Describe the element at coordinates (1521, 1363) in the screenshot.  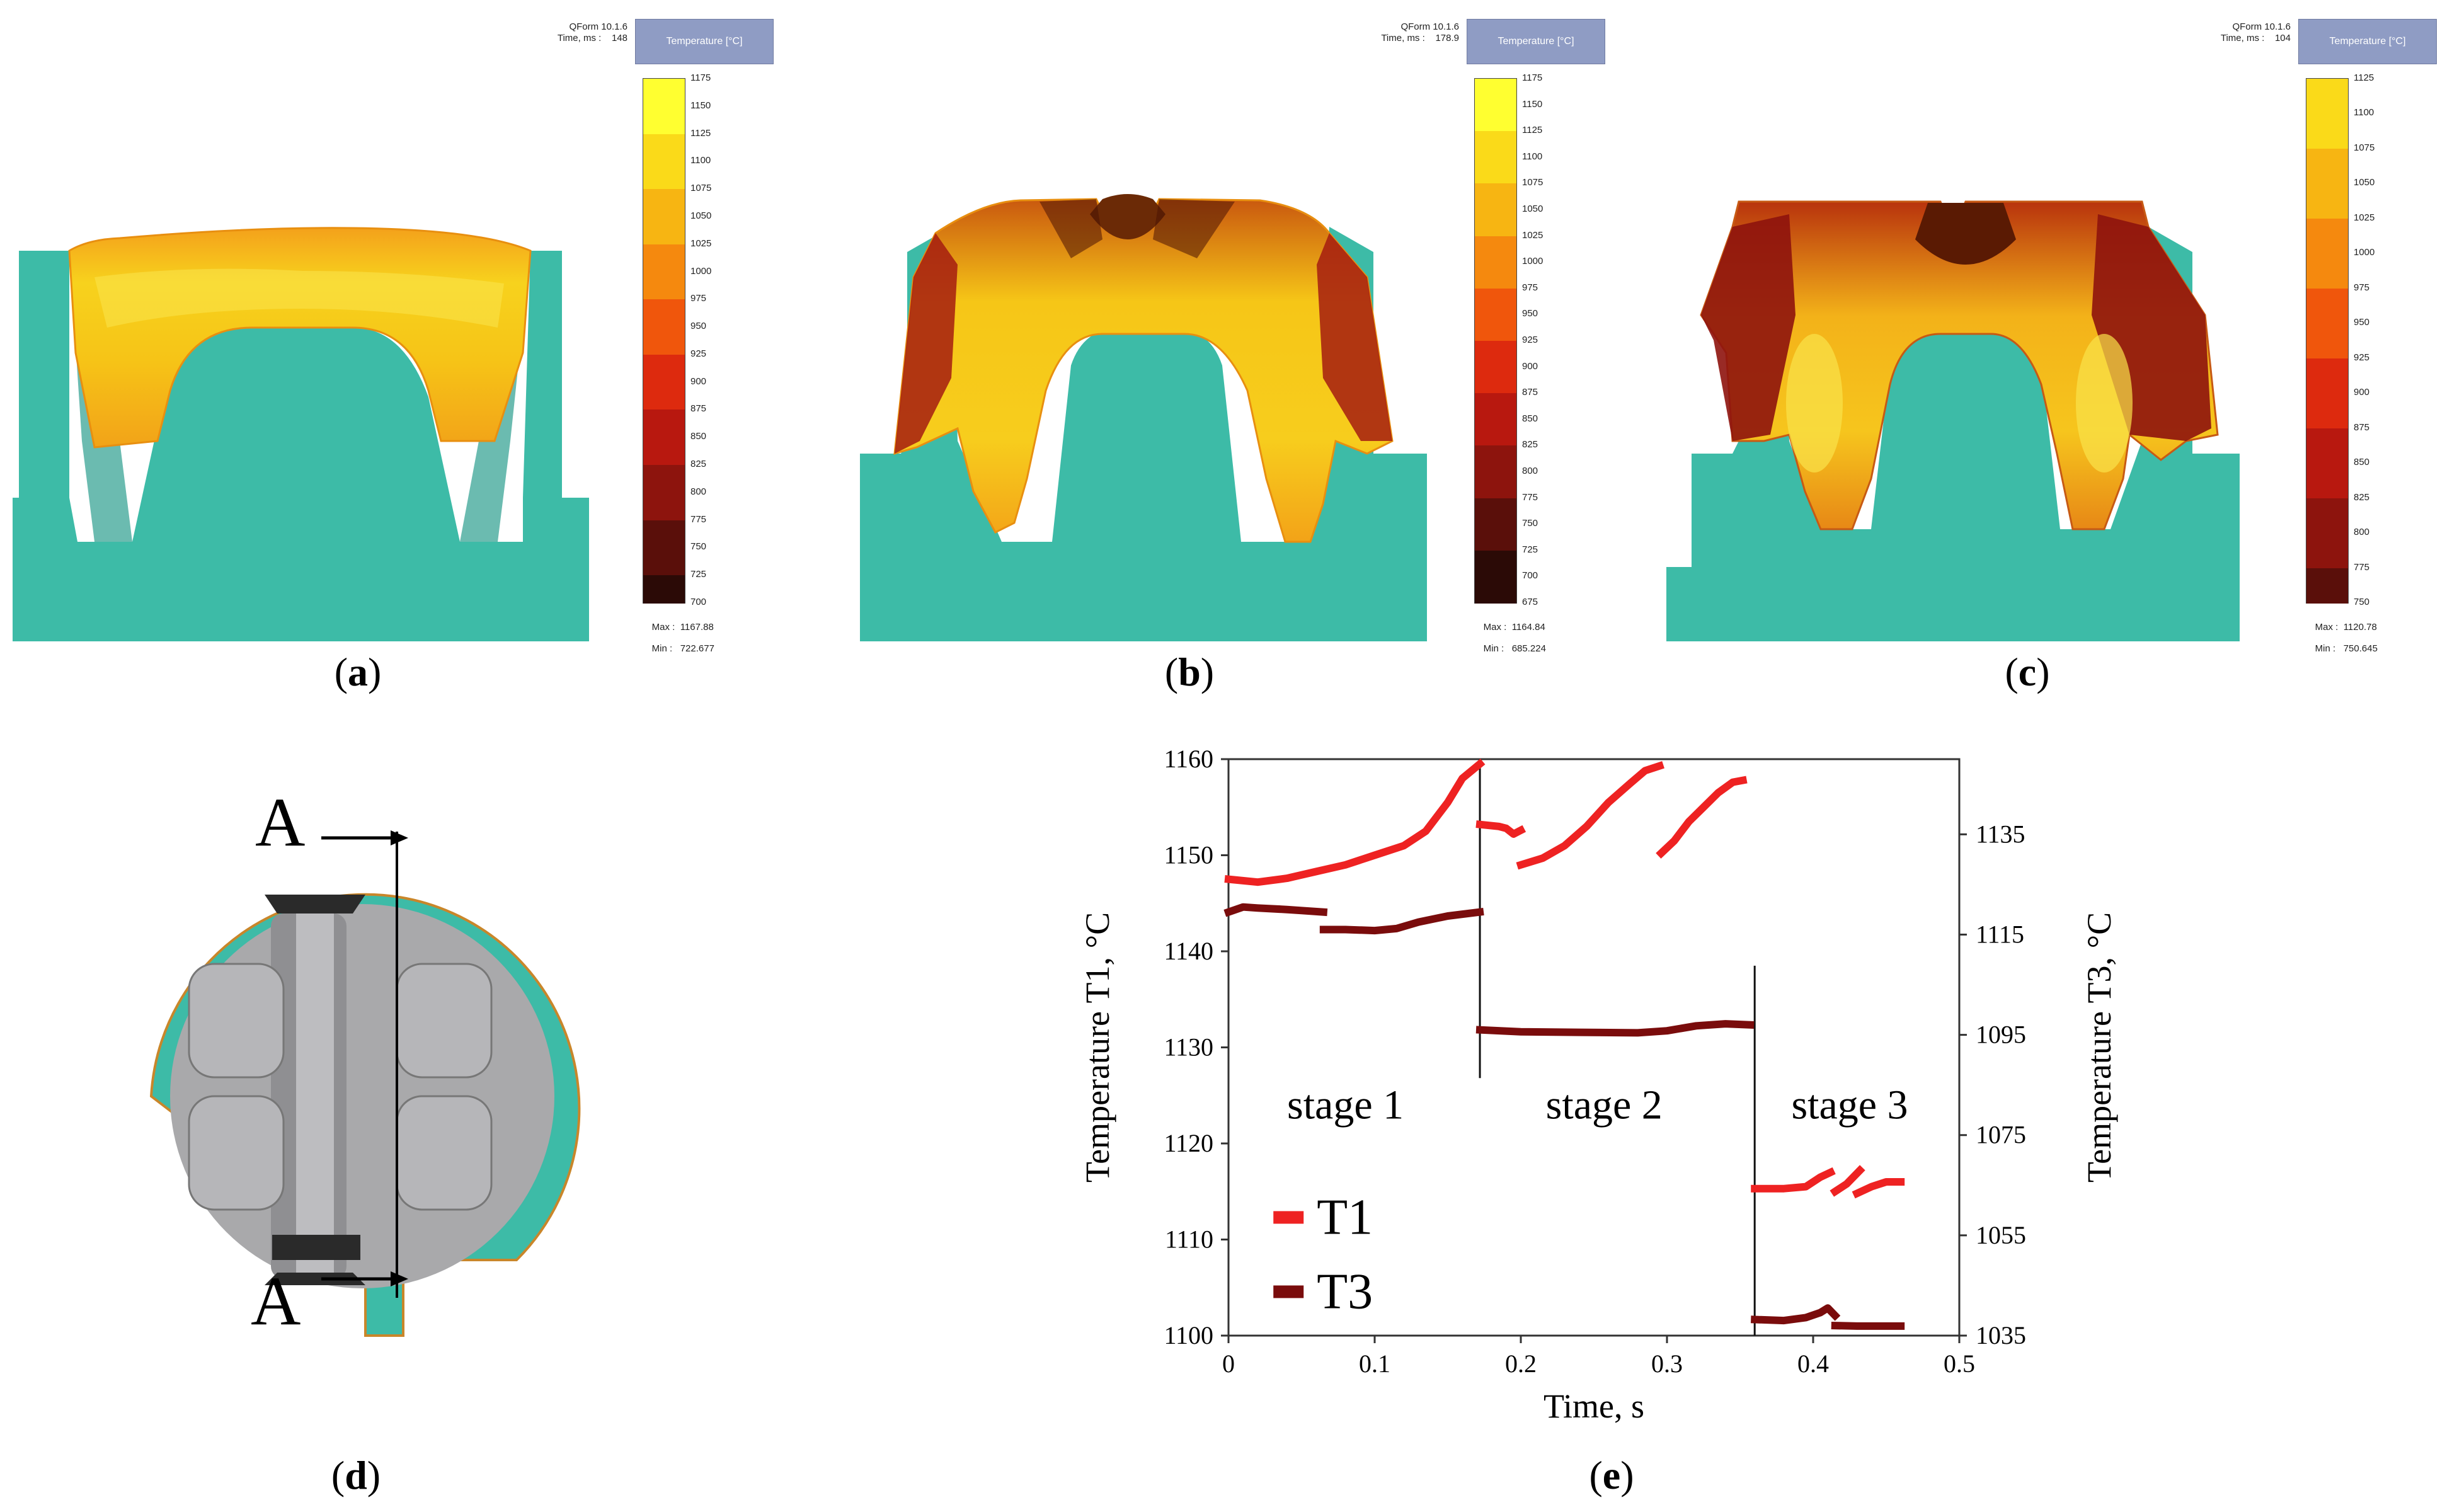
I see `x-tick-label: 0.2` at that location.